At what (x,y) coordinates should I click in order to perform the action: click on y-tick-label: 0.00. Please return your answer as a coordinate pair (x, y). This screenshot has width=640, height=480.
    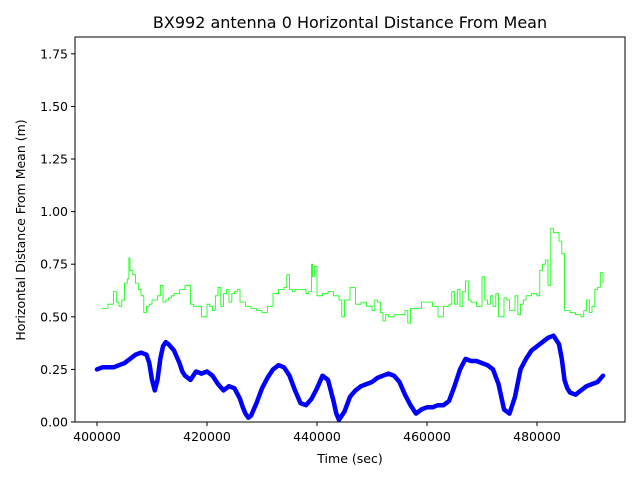
    Looking at the image, I should click on (54, 422).